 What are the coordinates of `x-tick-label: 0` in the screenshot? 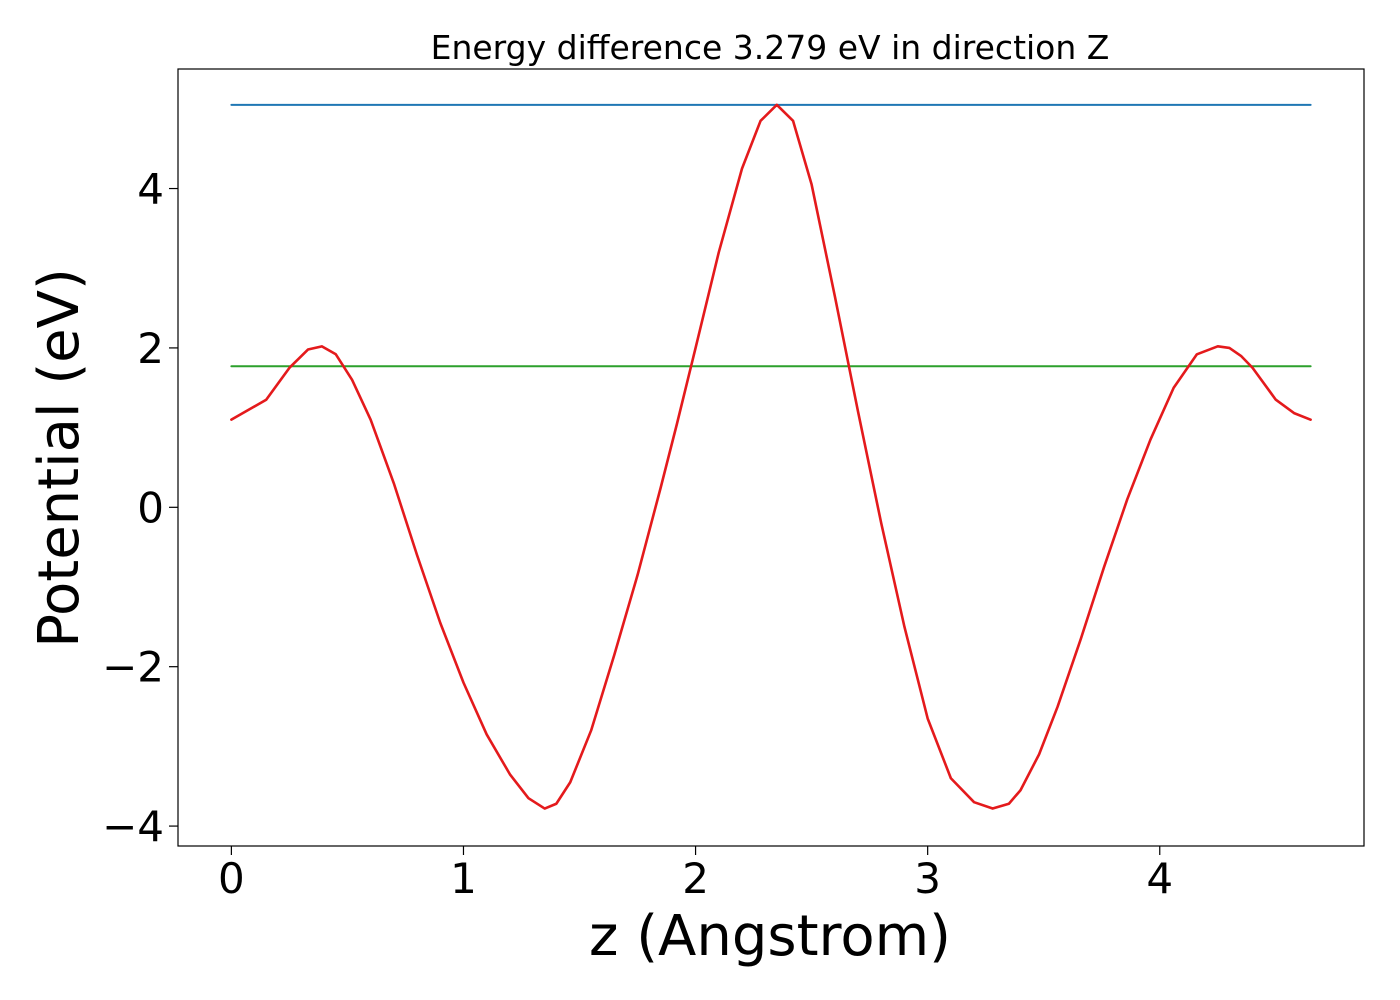 It's located at (231, 878).